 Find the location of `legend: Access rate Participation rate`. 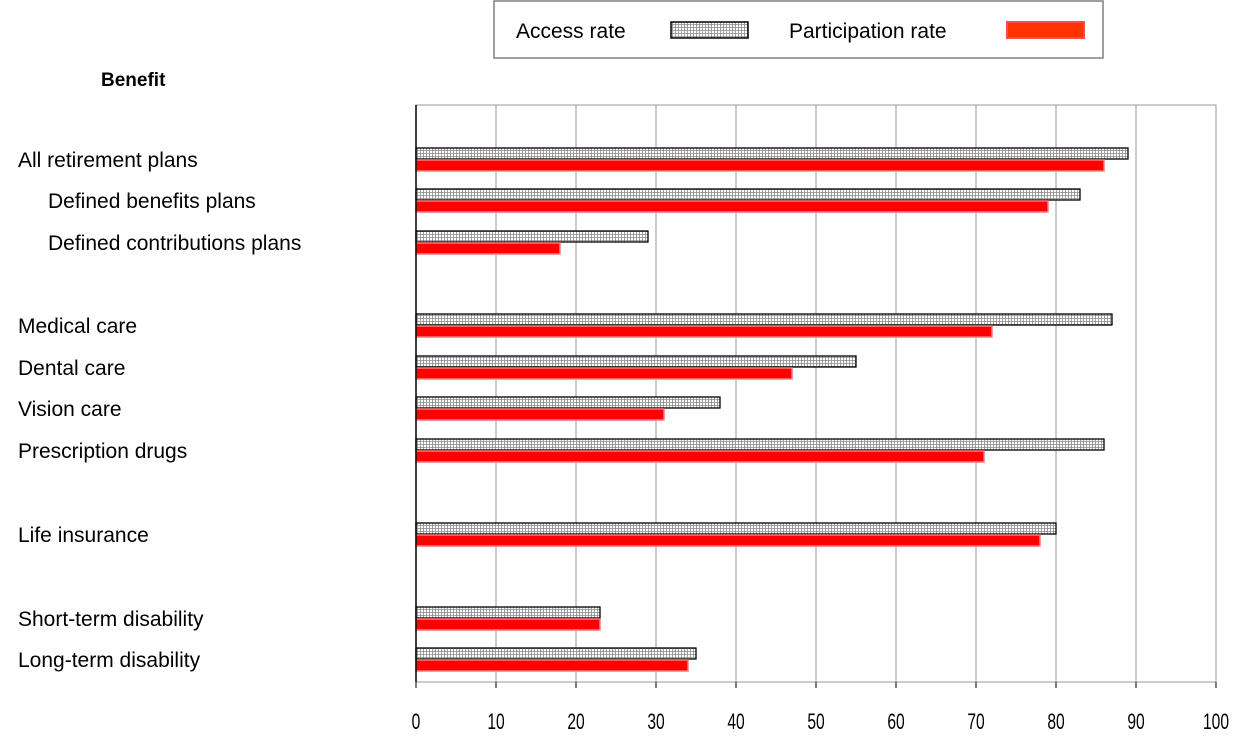

legend: Access rate Participation rate is located at coordinates (798, 29).